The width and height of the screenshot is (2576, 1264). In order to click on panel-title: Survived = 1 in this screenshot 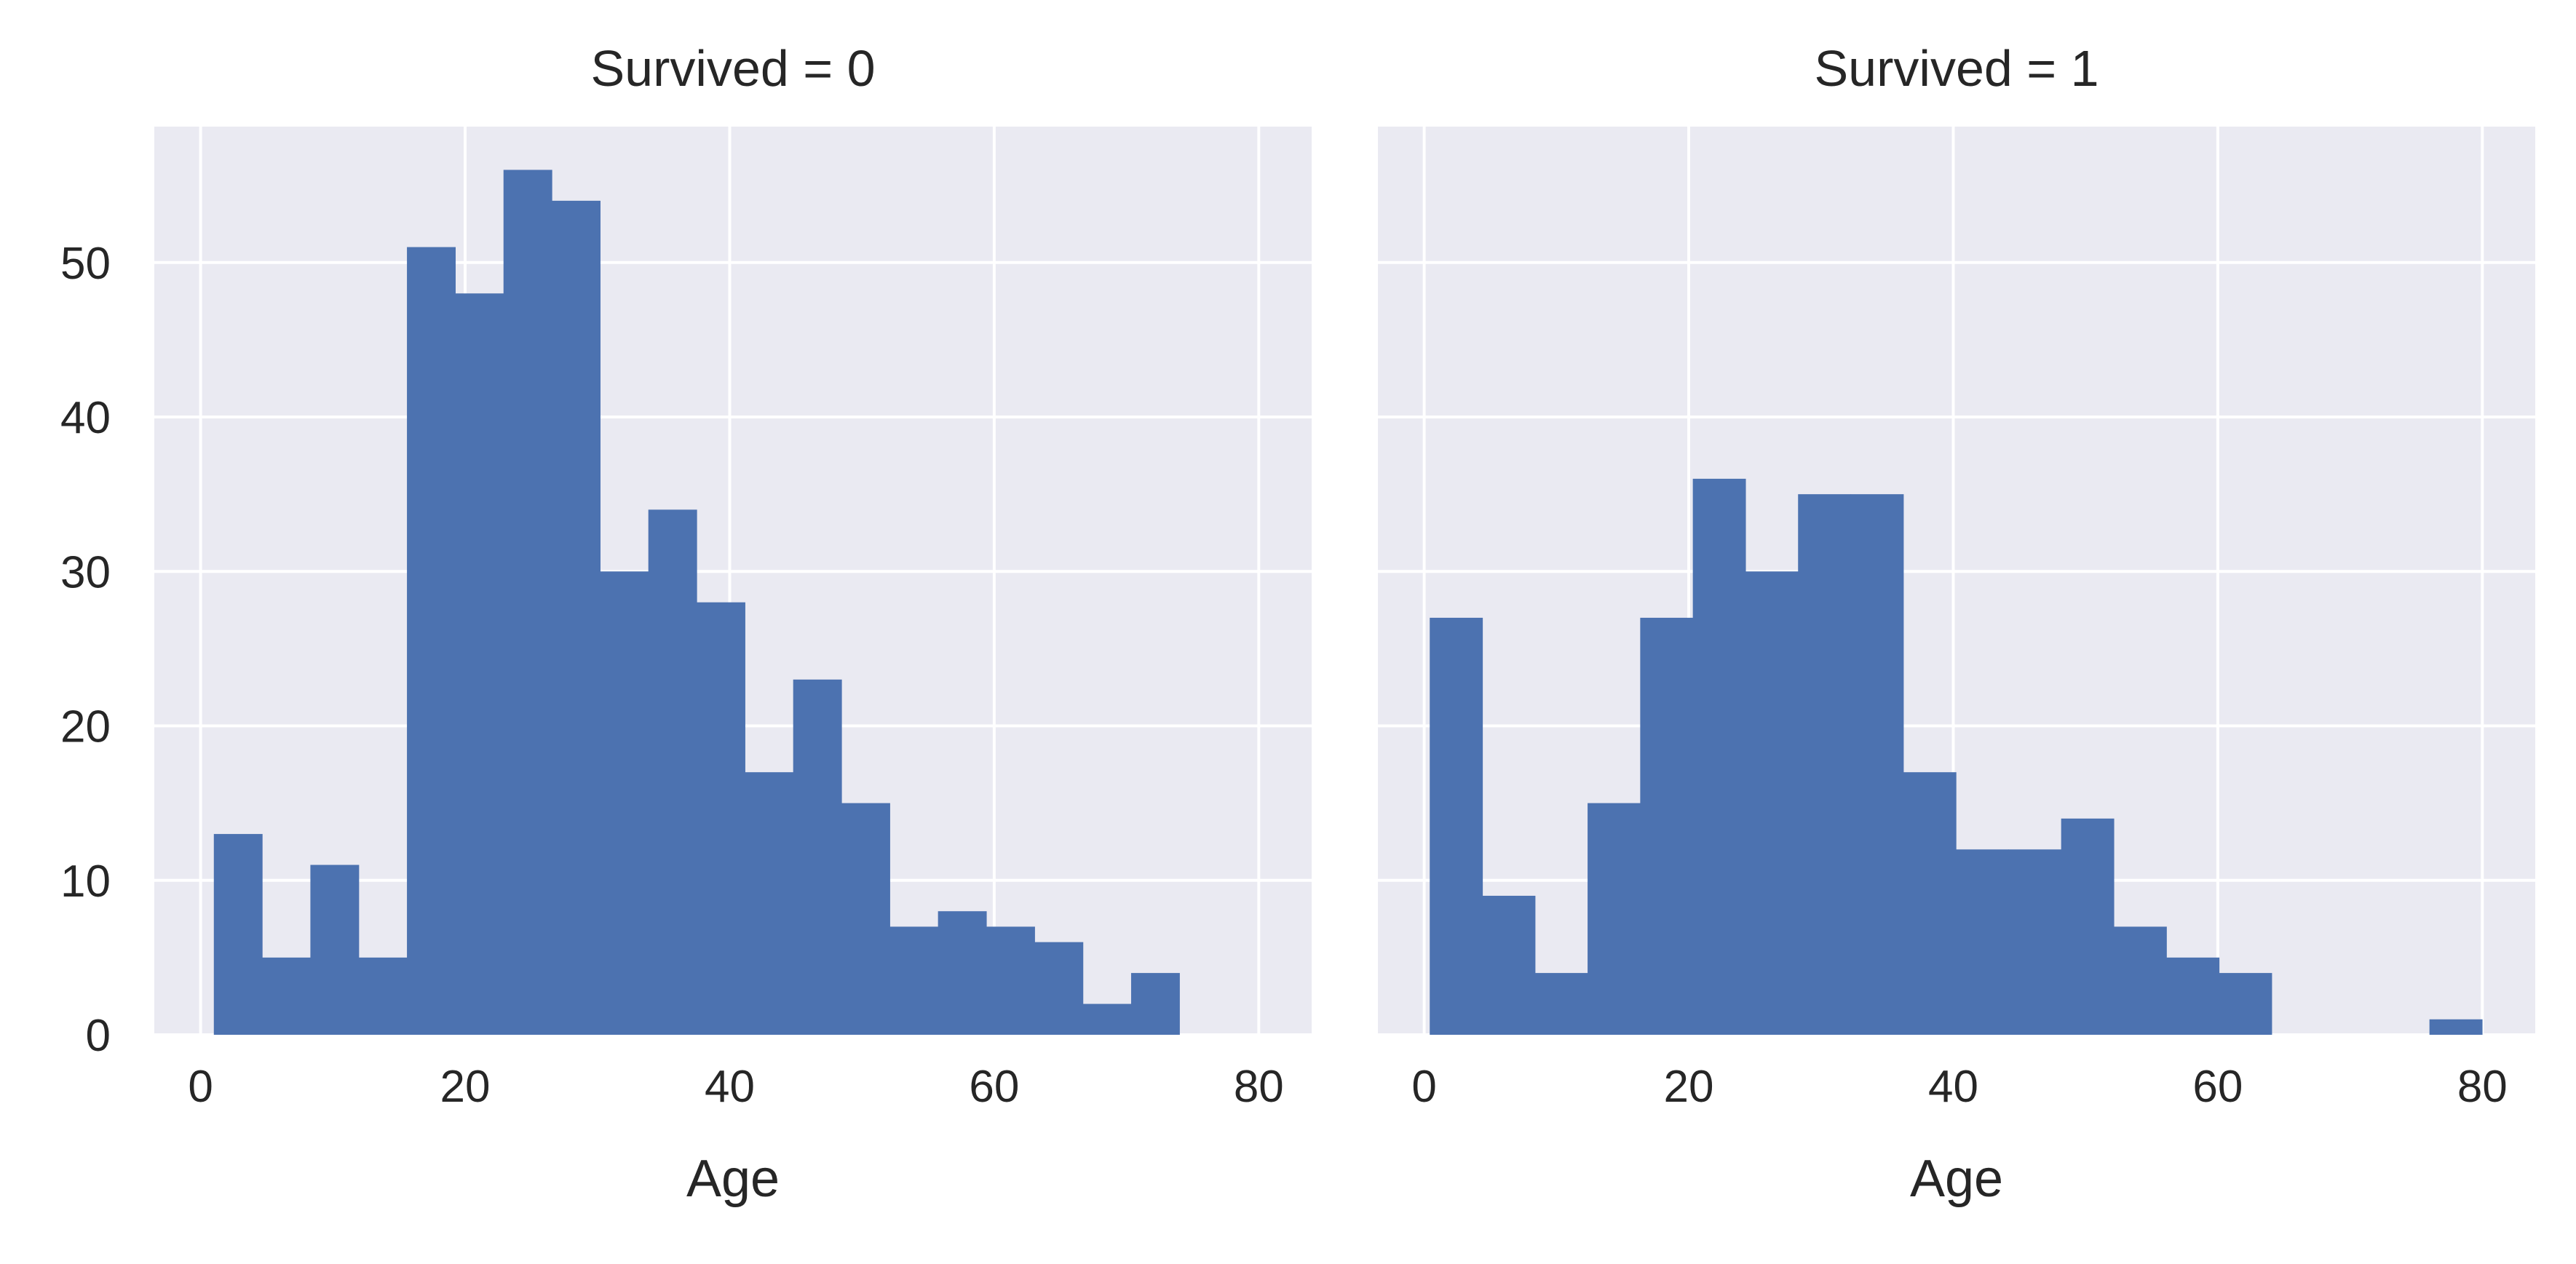, I will do `click(1956, 69)`.